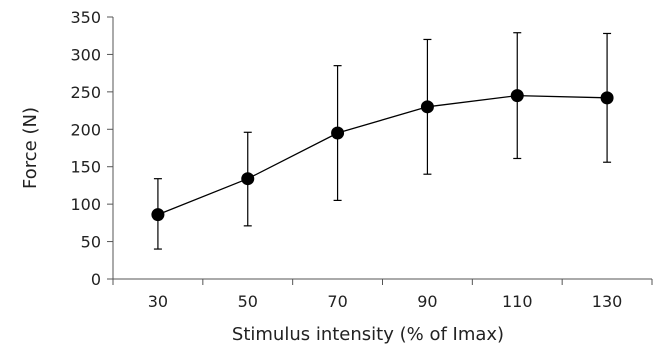  What do you see at coordinates (85, 204) in the screenshot?
I see `y-tick-label: 100` at bounding box center [85, 204].